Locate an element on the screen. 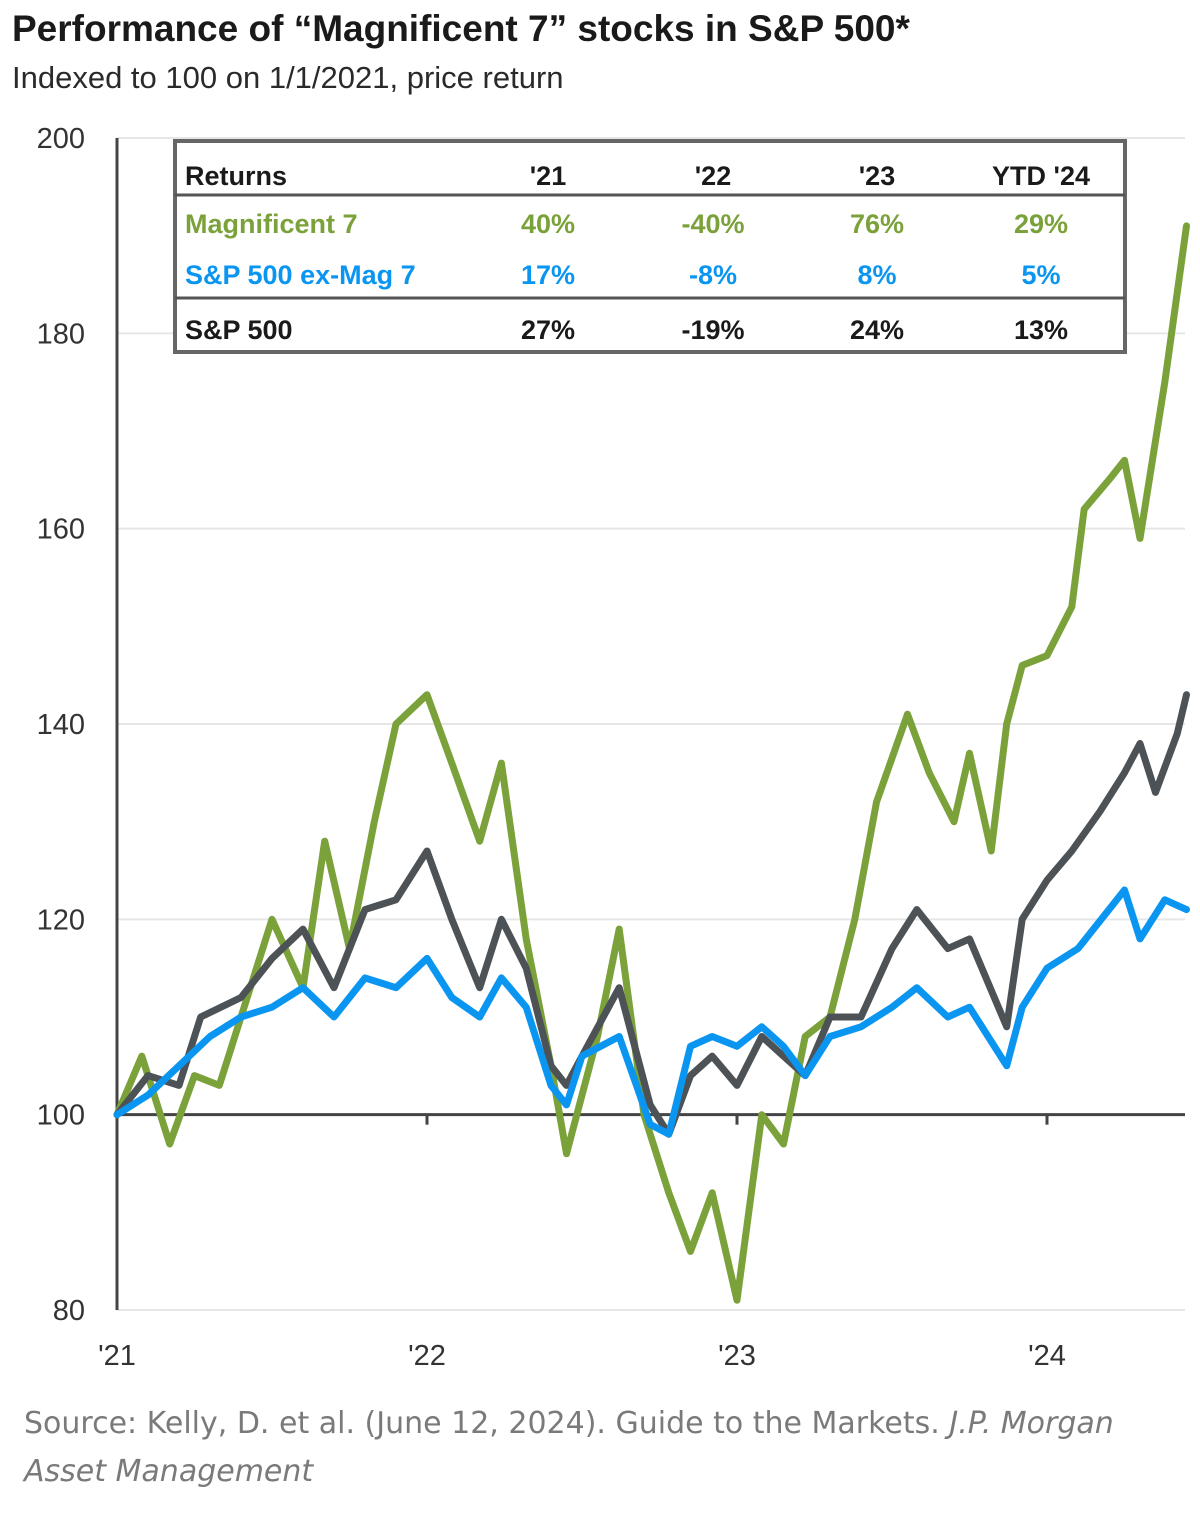 The height and width of the screenshot is (1515, 1200). table-cell: 27% is located at coordinates (548, 330).